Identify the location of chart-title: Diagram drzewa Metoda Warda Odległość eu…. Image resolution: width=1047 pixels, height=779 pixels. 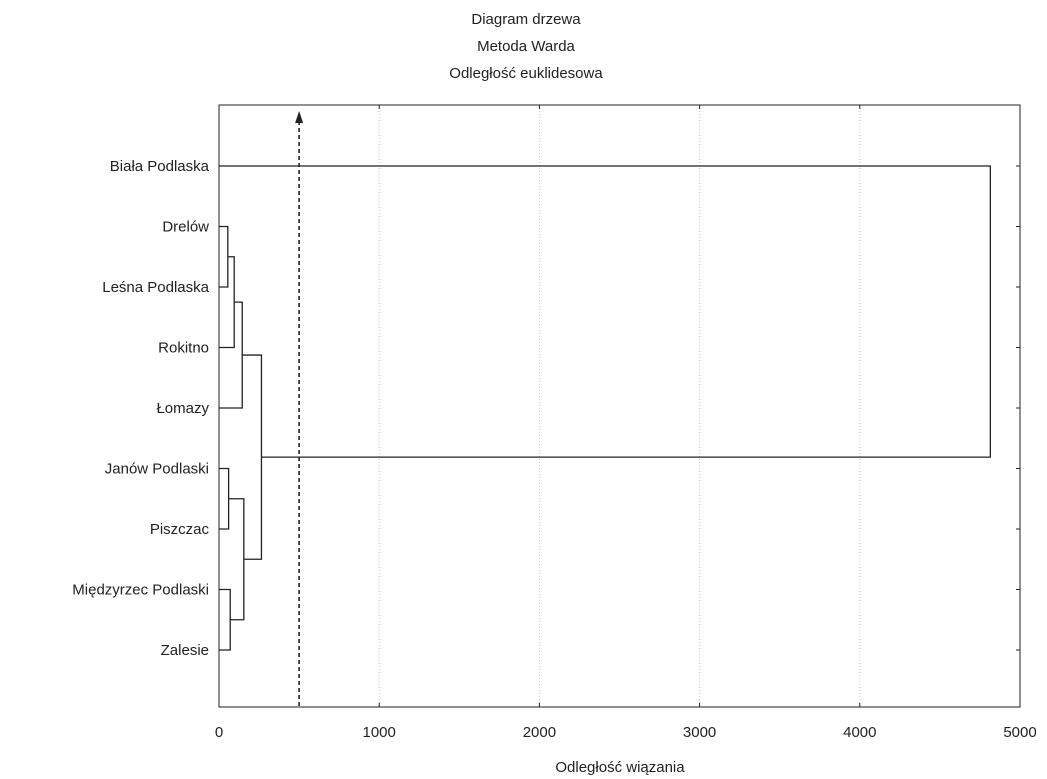
(526, 46).